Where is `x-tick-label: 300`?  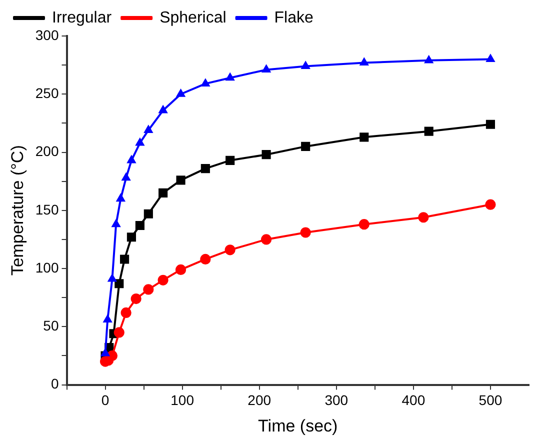
x-tick-label: 300 is located at coordinates (336, 400).